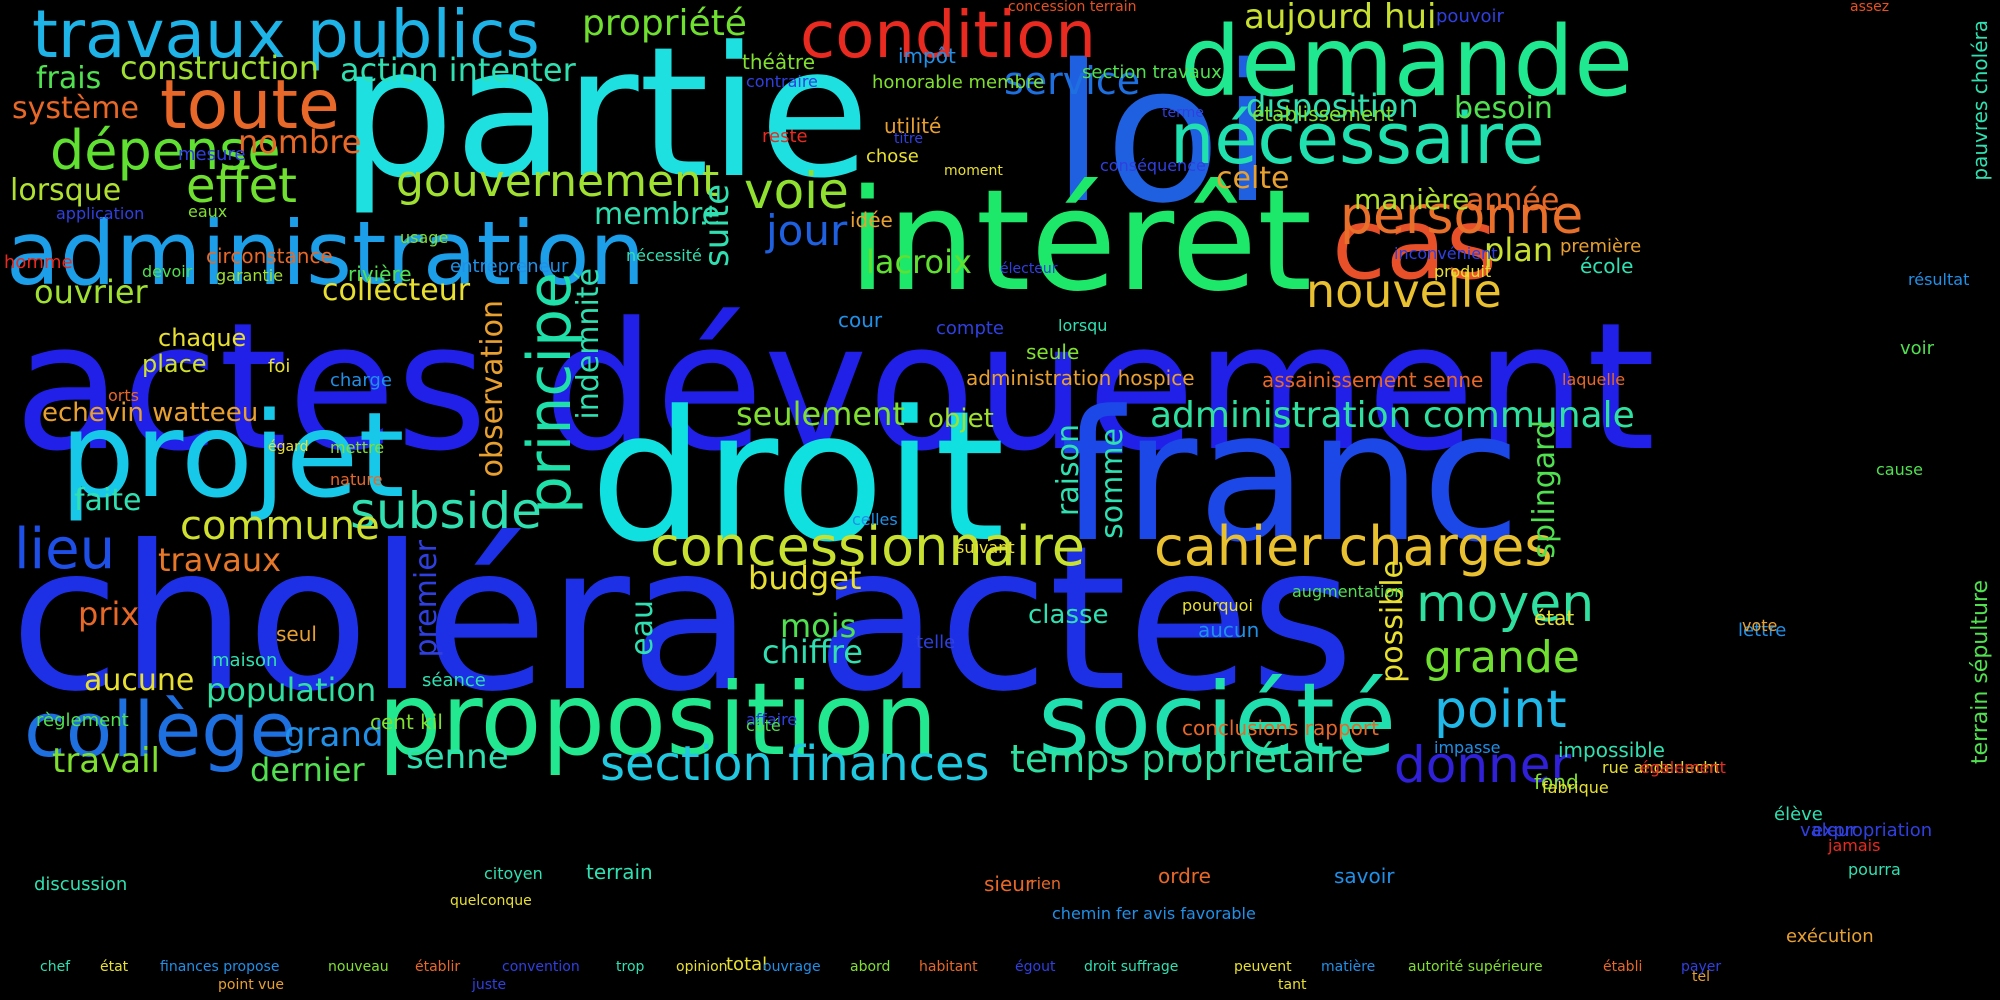  I want to click on word-small: point vue, so click(251, 985).